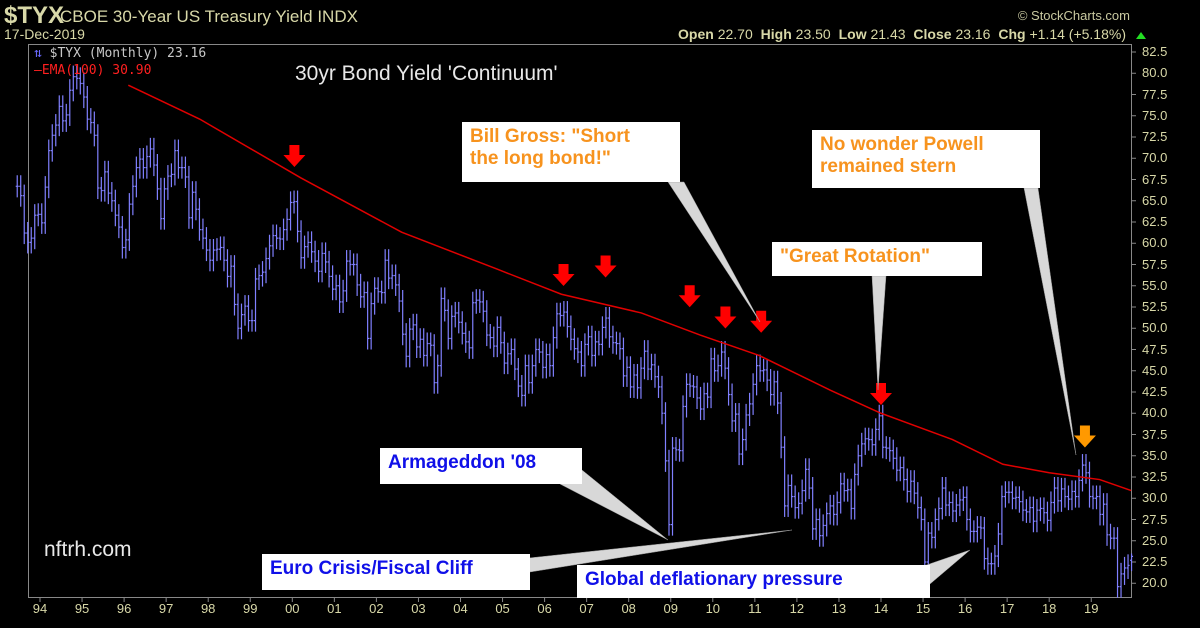 This screenshot has height=628, width=1200. I want to click on tail-bill-gross, so click(714, 252).